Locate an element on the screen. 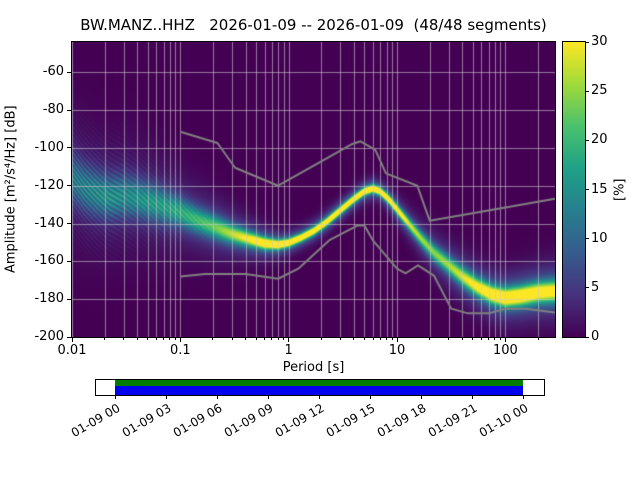 Image resolution: width=640 pixels, height=480 pixels. timeline-tick-label: 01-09 00 is located at coordinates (95, 420).